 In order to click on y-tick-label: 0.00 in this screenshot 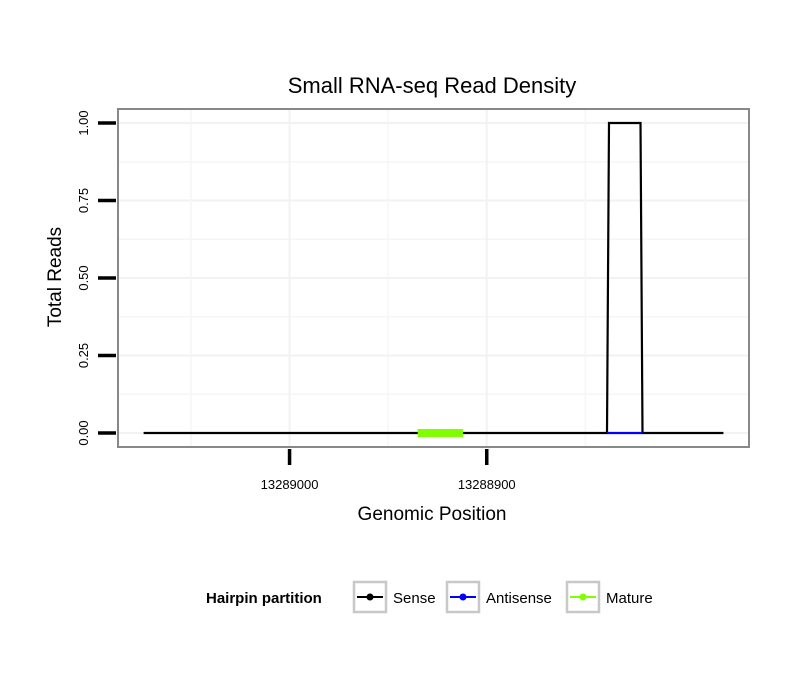, I will do `click(83, 432)`.